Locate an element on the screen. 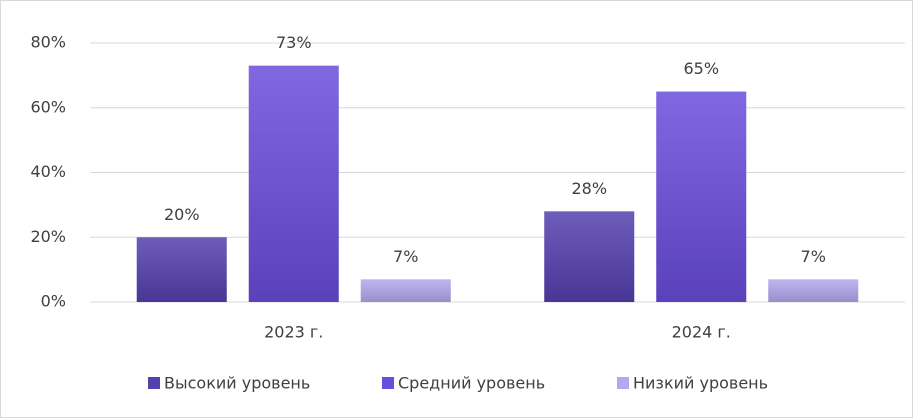 The width and height of the screenshot is (914, 419). y-tick-label: 60% is located at coordinates (48, 106).